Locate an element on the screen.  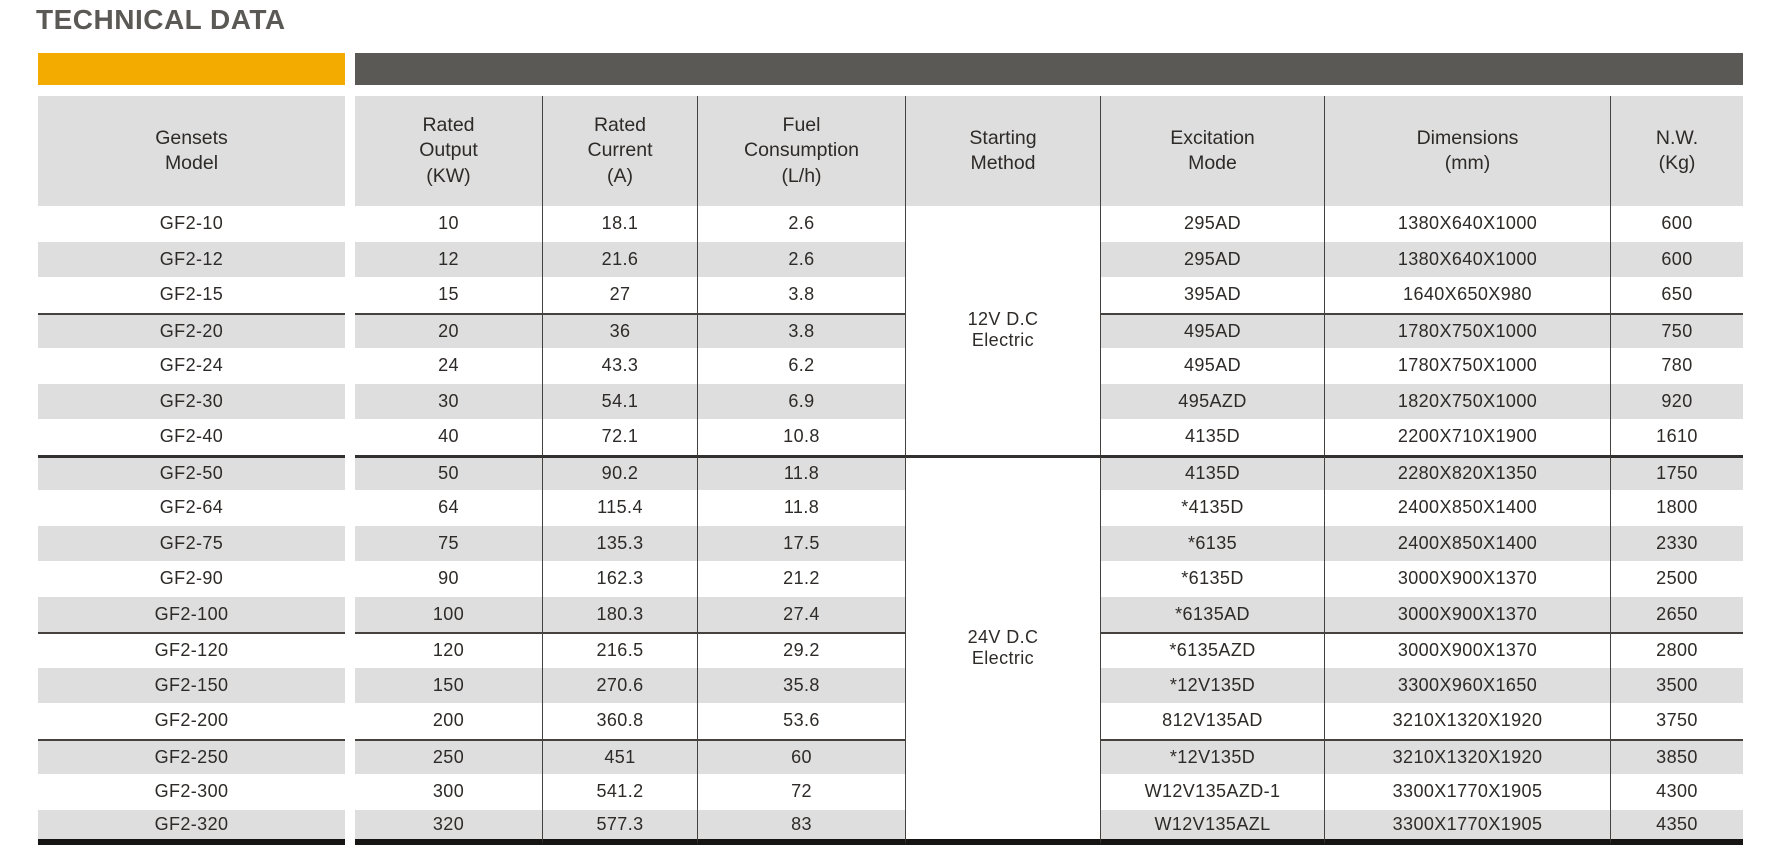
cell-model: GF2-120 is located at coordinates (191, 650).